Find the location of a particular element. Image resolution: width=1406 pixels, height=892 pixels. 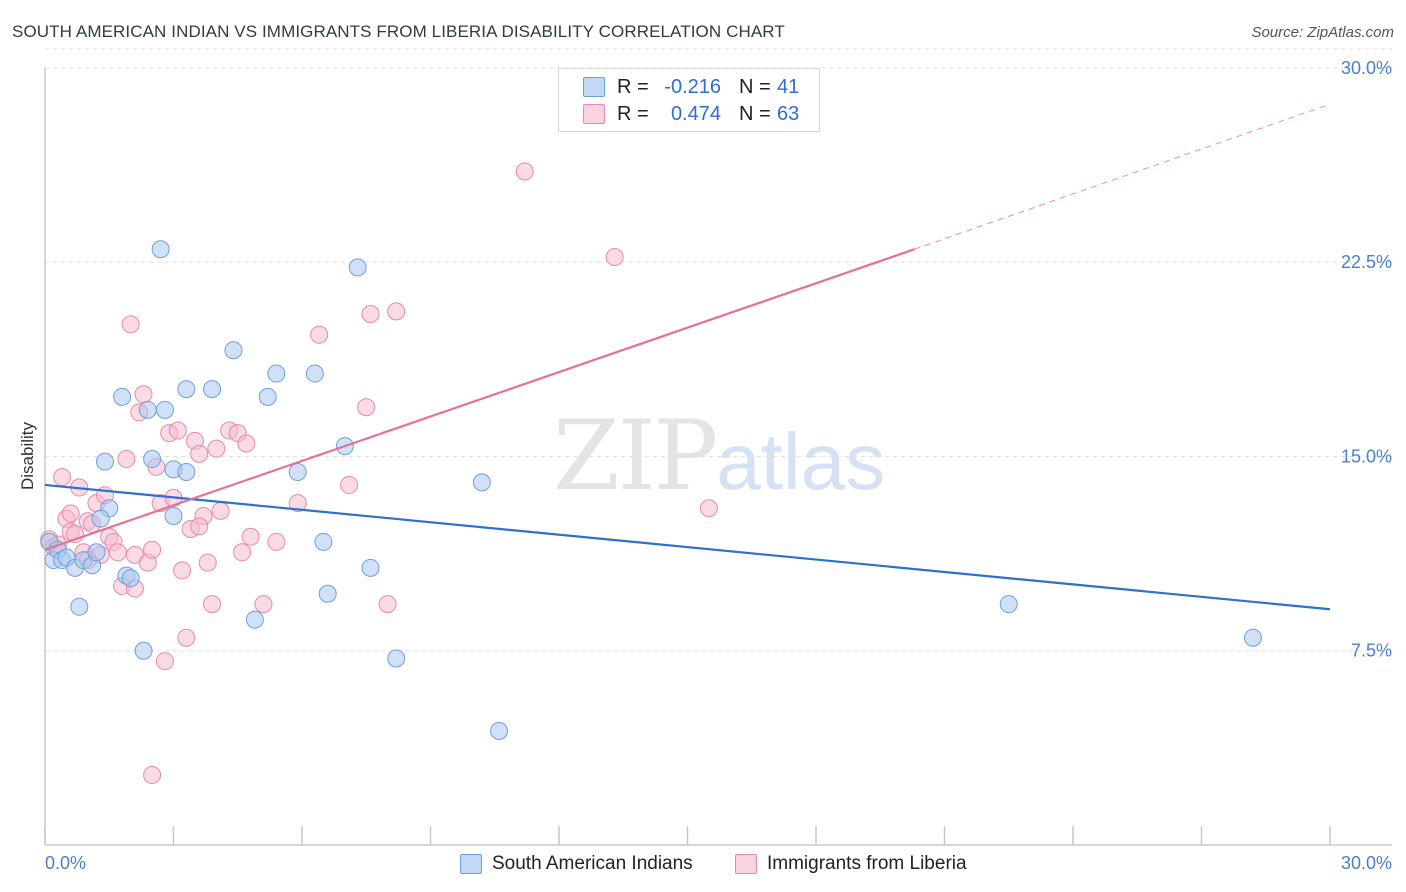

bottom-legend-label-pink: Immigrants from Liberia is located at coordinates (867, 863).